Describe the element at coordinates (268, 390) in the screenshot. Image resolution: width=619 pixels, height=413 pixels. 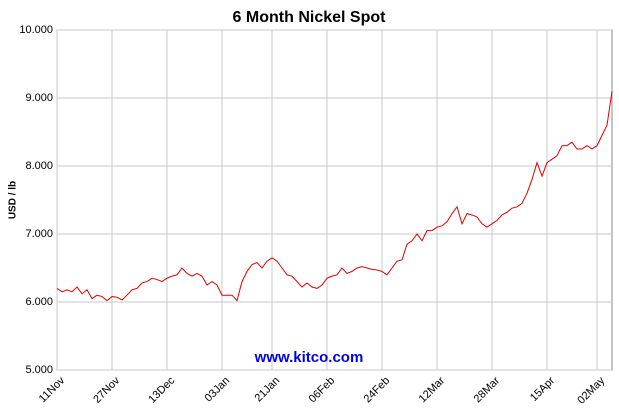
I see `x-tick-label: 21Jan` at that location.